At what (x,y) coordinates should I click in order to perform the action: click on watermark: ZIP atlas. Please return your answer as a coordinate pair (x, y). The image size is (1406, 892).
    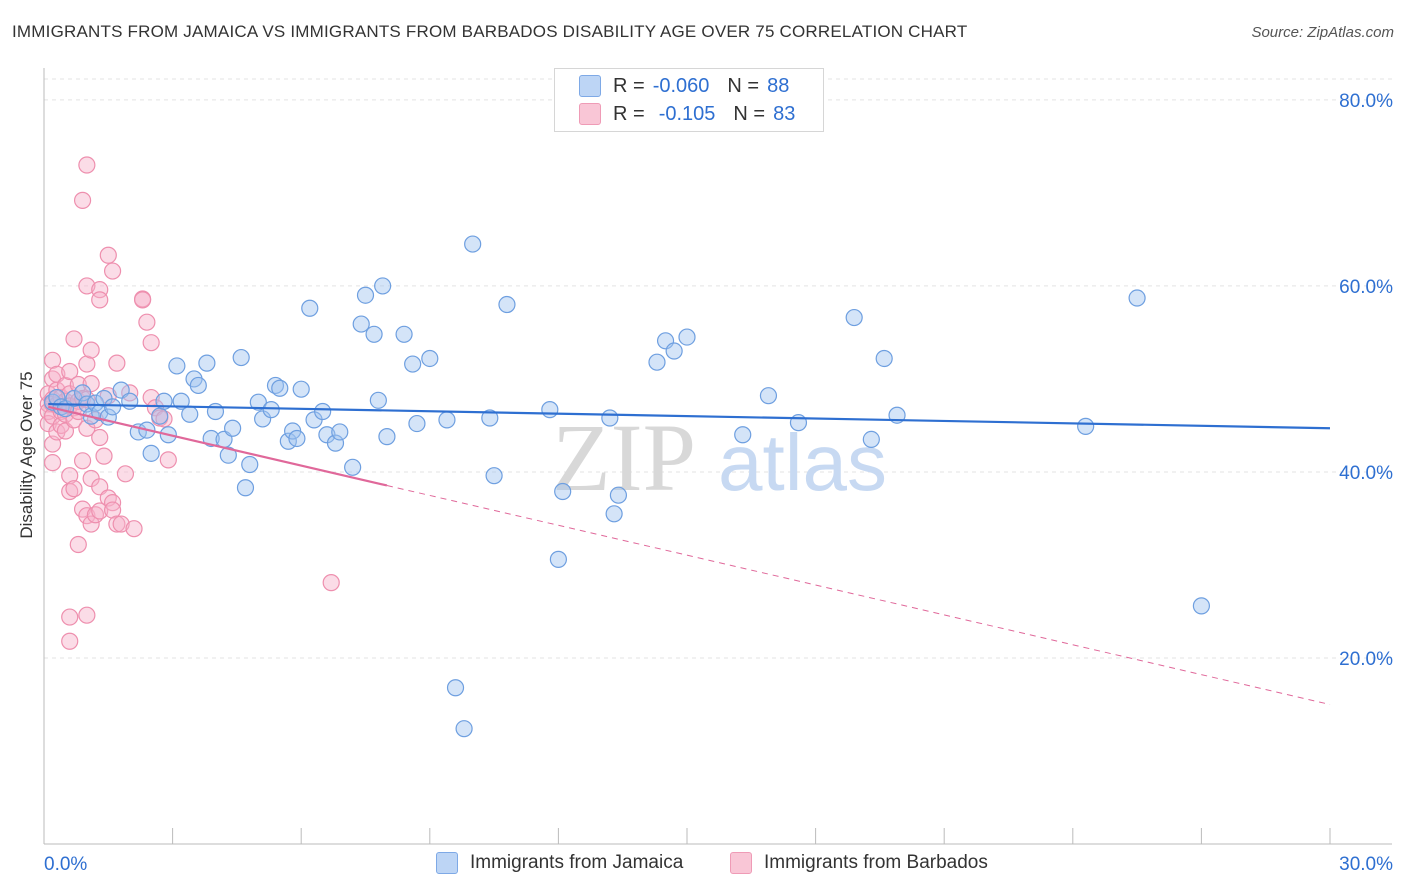
    Looking at the image, I should click on (719, 457).